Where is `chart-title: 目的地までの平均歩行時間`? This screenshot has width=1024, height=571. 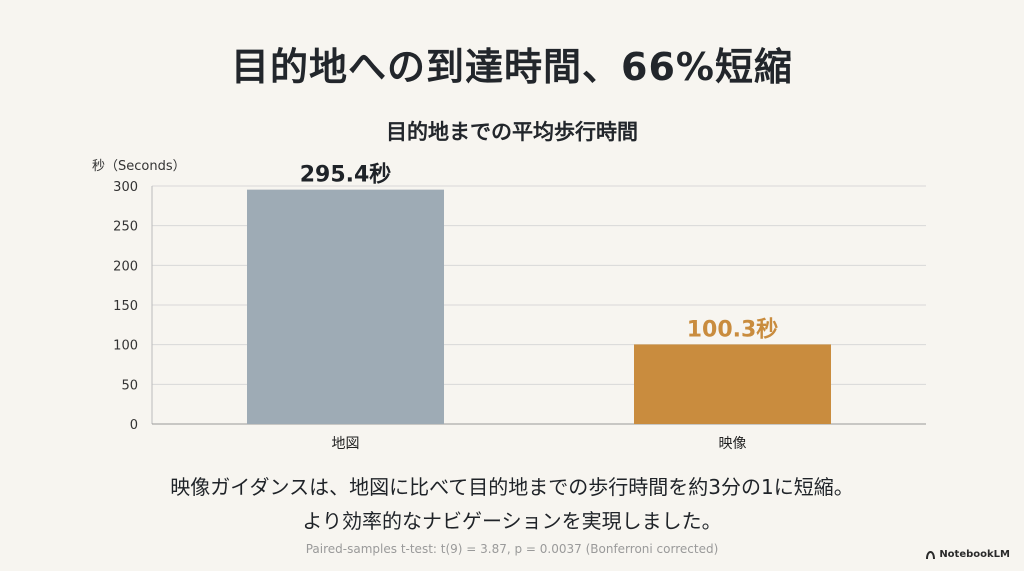
chart-title: 目的地までの平均歩行時間 is located at coordinates (512, 132).